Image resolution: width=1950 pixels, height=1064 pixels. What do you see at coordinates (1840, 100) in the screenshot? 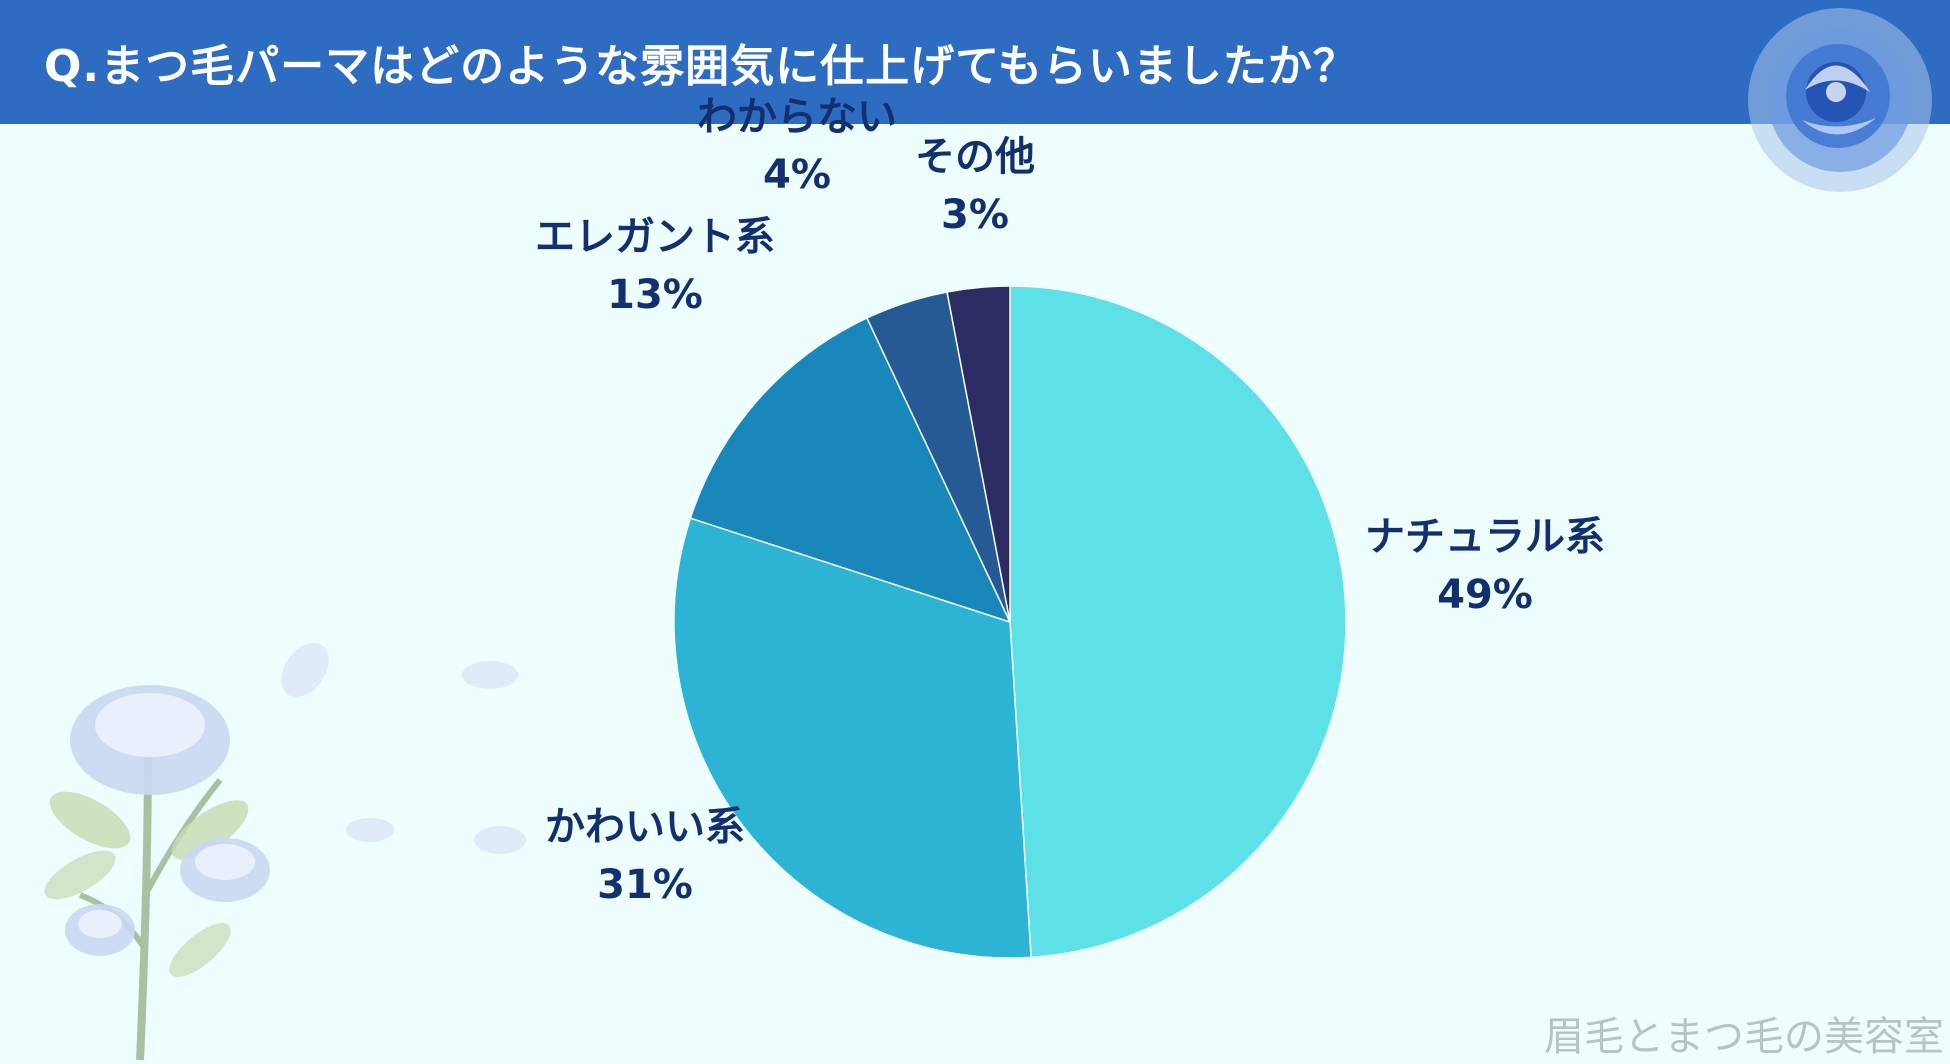
I see `blue-rose-icon` at bounding box center [1840, 100].